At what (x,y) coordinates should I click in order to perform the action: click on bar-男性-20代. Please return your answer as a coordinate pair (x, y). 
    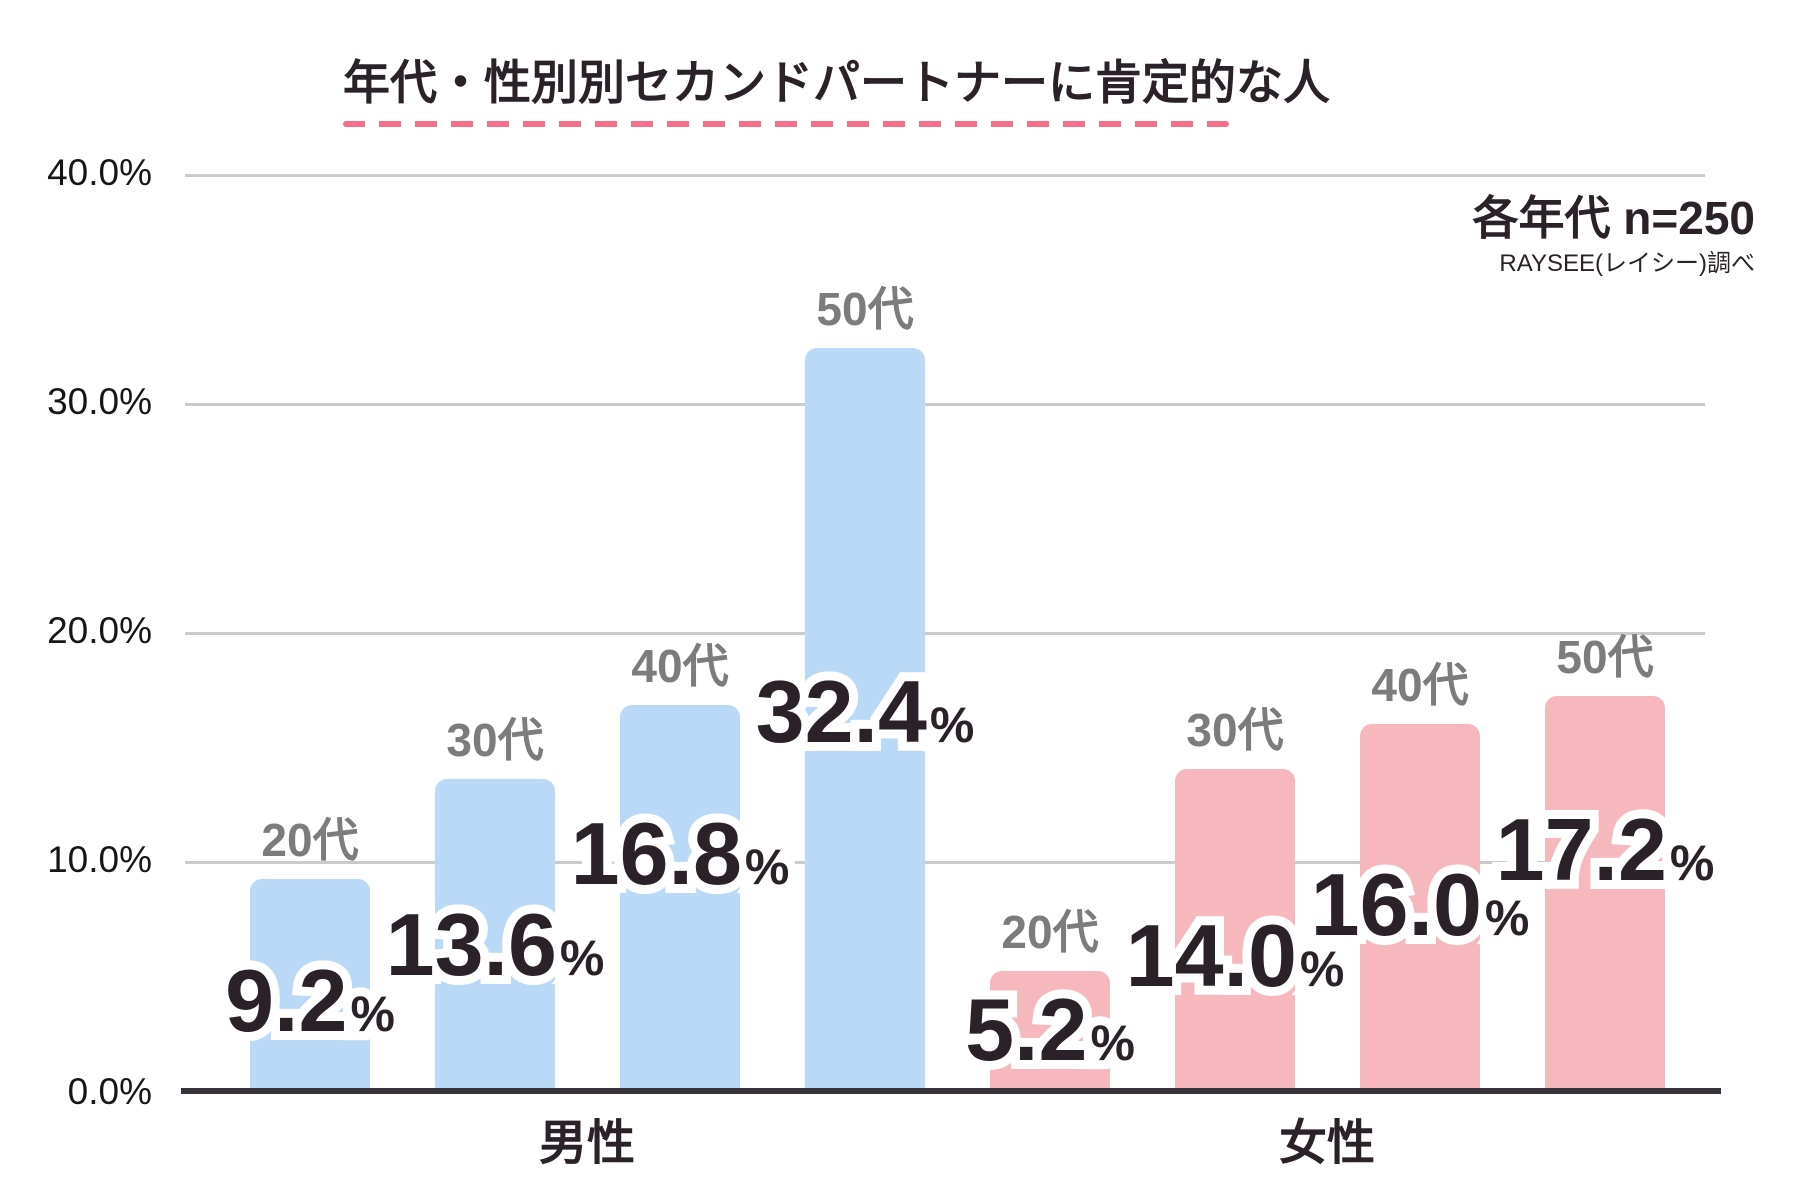
    Looking at the image, I should click on (310, 984).